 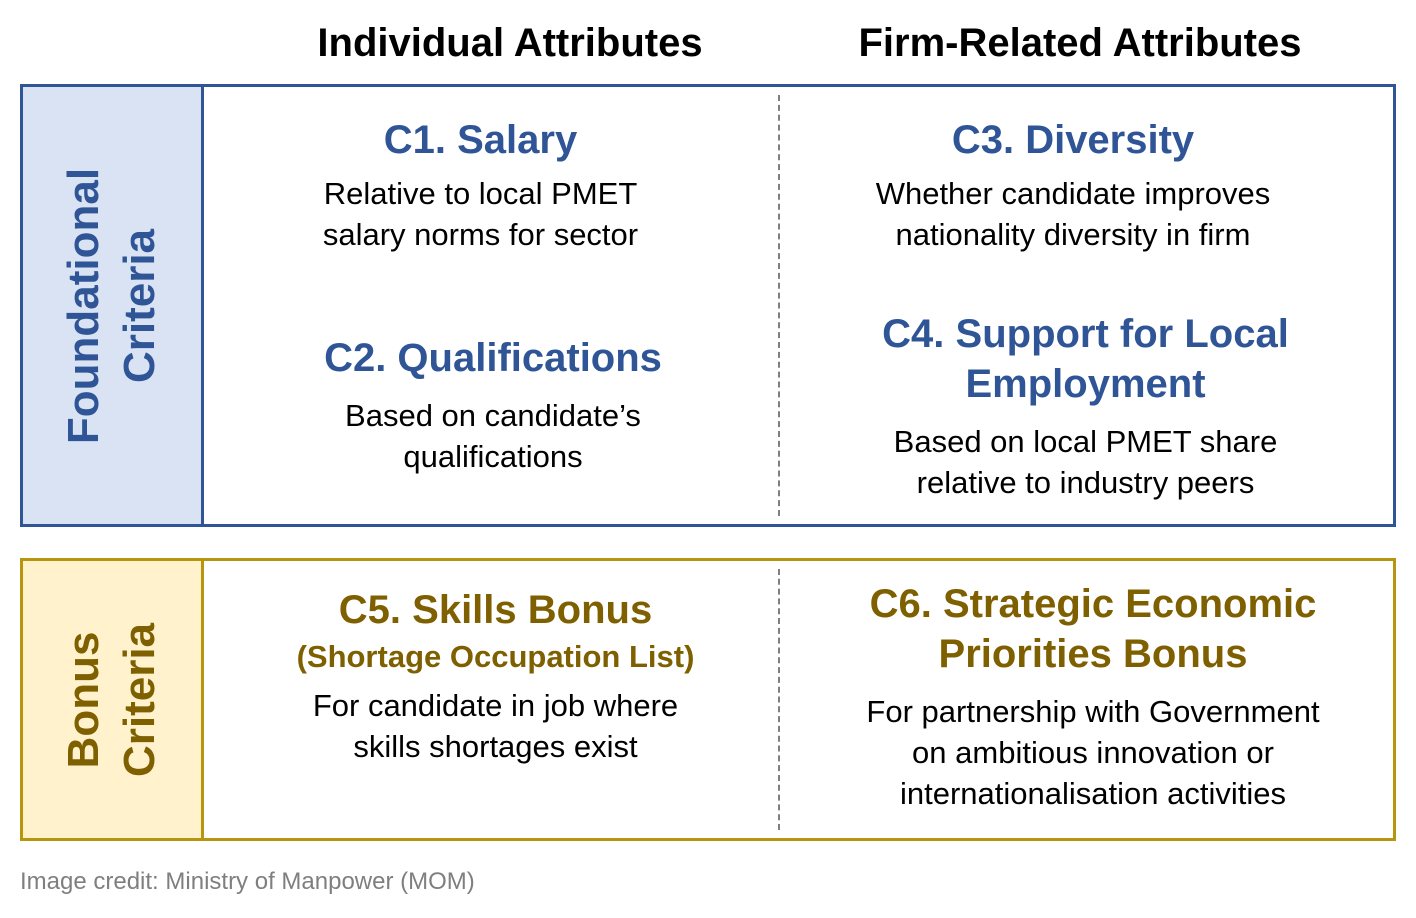 What do you see at coordinates (480, 234) in the screenshot?
I see `c1-desc-line2: salary norms for sector` at bounding box center [480, 234].